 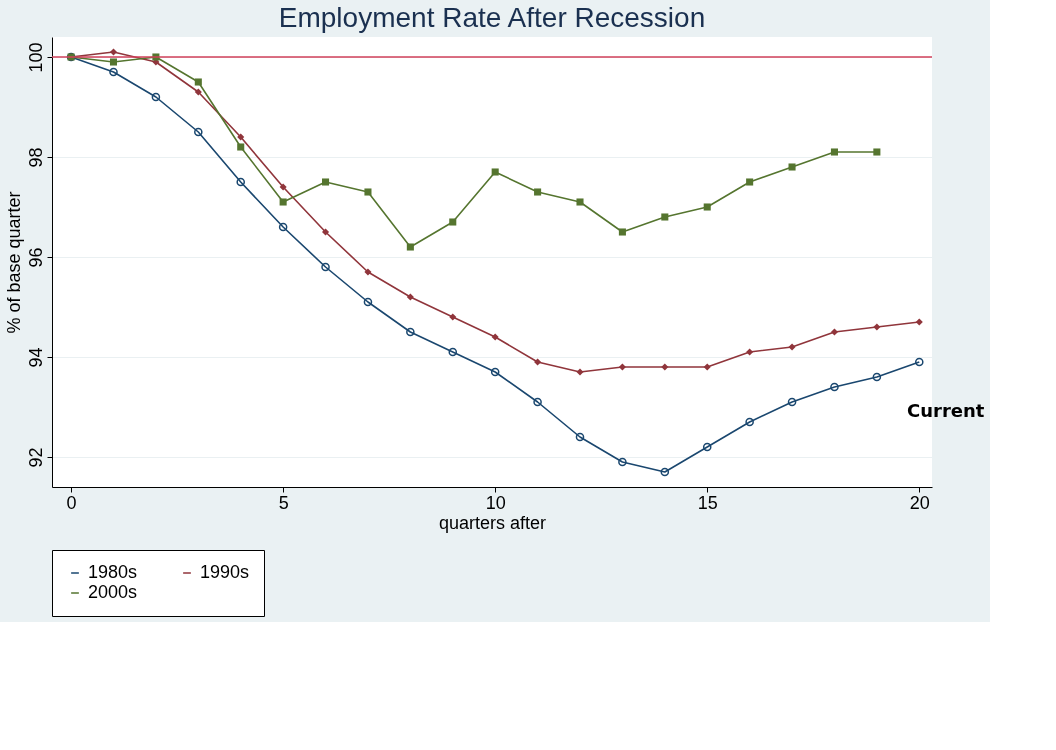 What do you see at coordinates (113, 592) in the screenshot?
I see `legend-label: 2000s` at bounding box center [113, 592].